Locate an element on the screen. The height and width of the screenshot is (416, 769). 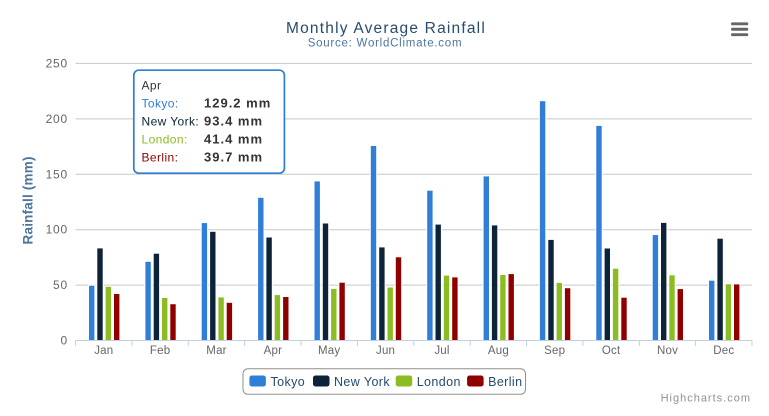
svg-text: Source: WorldClimate.com is located at coordinates (385, 44).